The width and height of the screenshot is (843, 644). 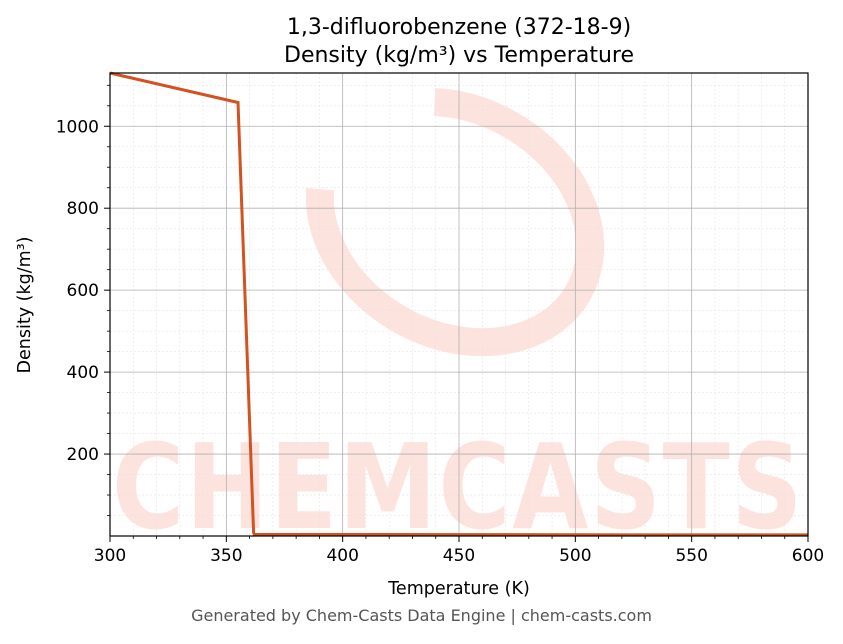 What do you see at coordinates (342, 556) in the screenshot?
I see `x-tick-label: 400` at bounding box center [342, 556].